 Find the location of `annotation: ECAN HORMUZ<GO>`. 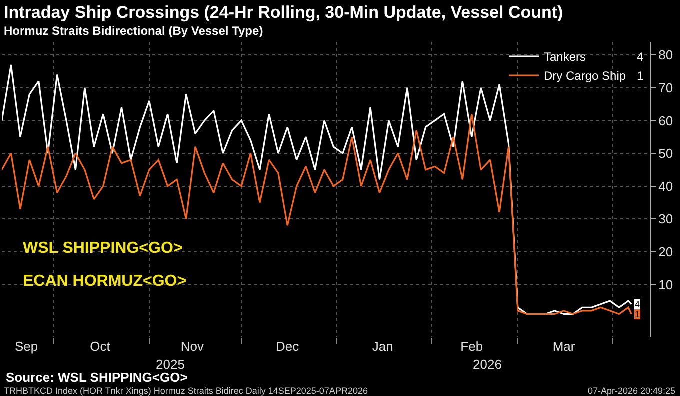

annotation: ECAN HORMUZ<GO> is located at coordinates (105, 281).